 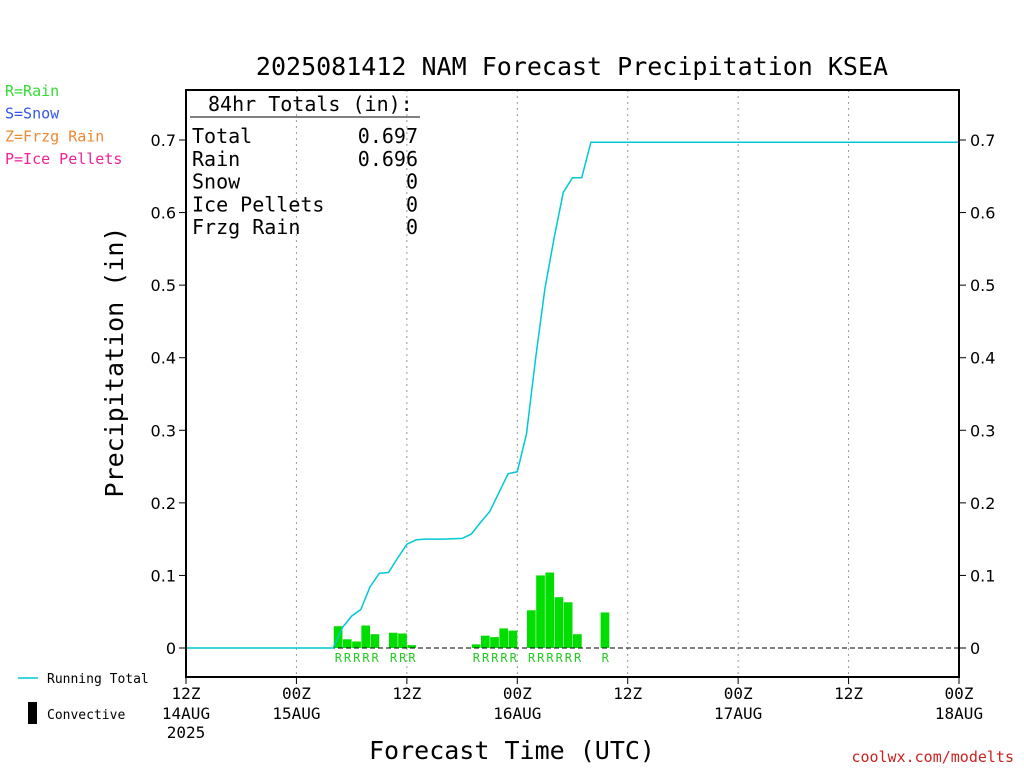 What do you see at coordinates (83, 698) in the screenshot?
I see `bottom-legend: Running Total Convective` at bounding box center [83, 698].